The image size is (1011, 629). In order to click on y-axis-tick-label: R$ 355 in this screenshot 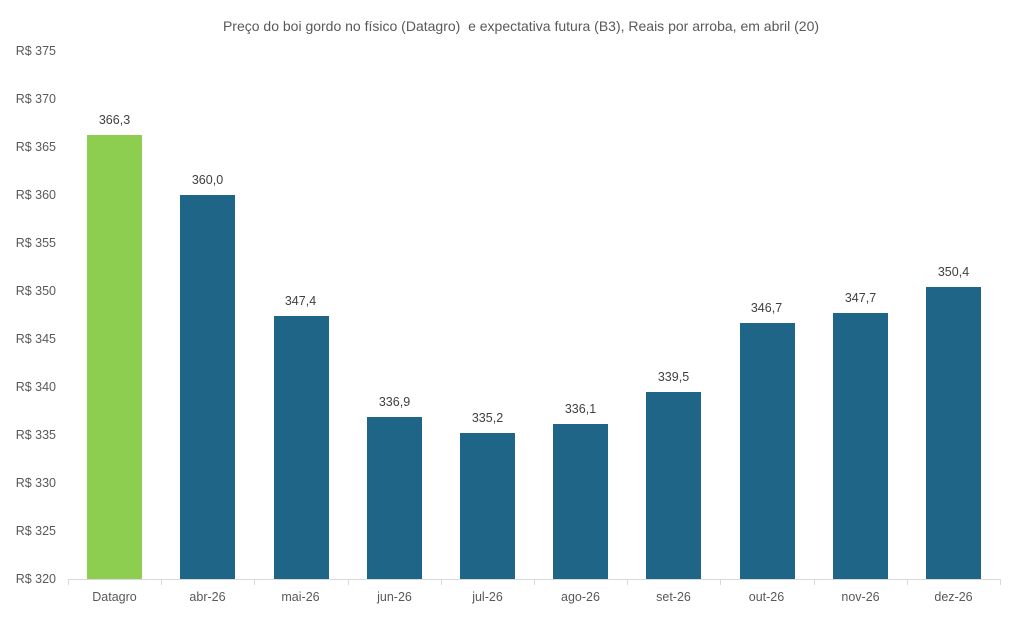, I will do `click(35, 243)`.